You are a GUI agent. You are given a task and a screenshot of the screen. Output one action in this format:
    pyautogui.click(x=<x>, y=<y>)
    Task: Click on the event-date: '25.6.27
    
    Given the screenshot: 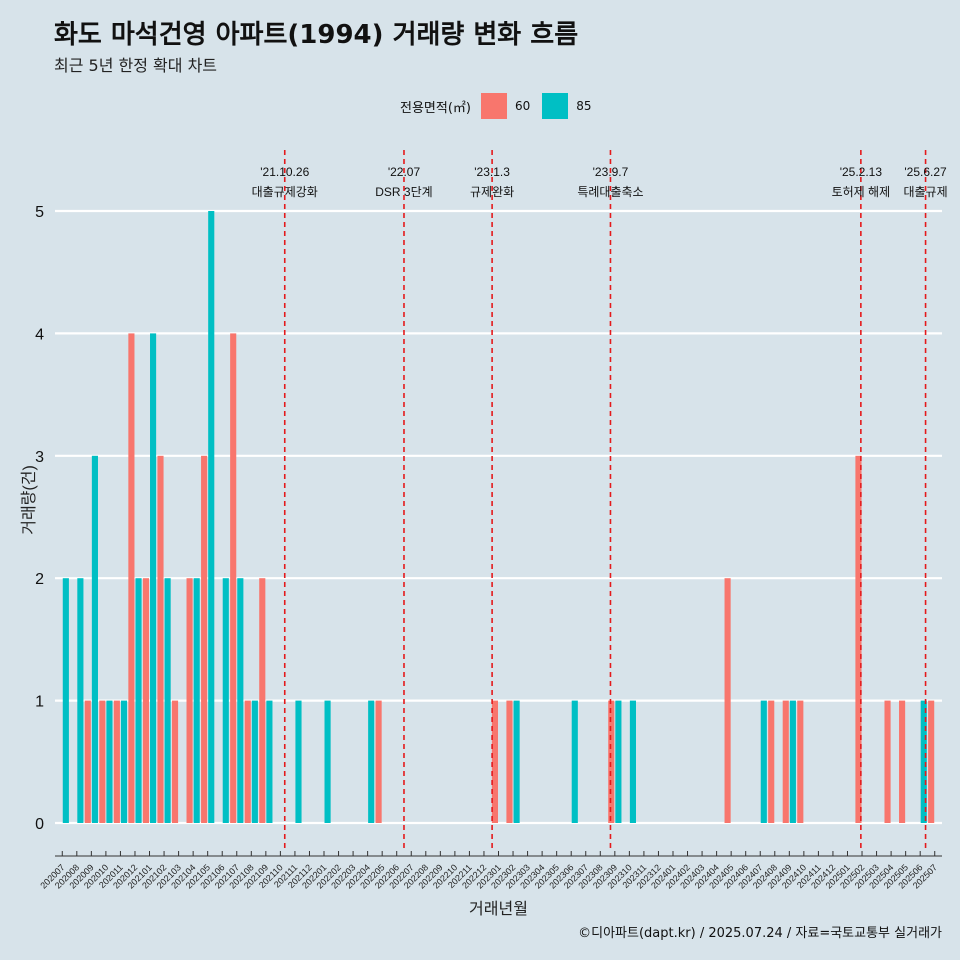 What is the action you would take?
    pyautogui.click(x=925, y=172)
    